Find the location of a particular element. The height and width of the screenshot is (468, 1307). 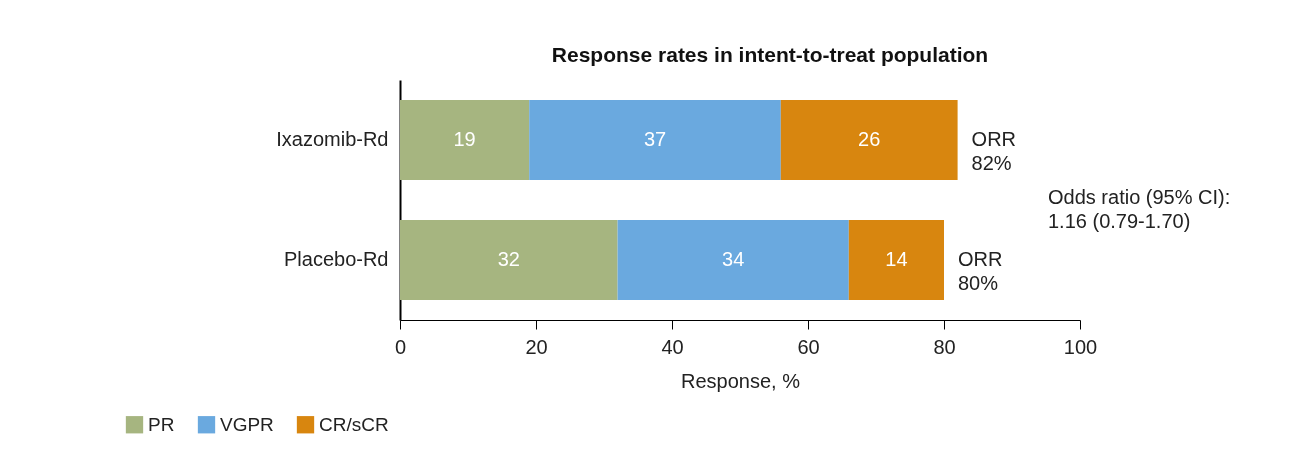

annotation: Odds ratio (95% CI): 1.16 (0.79-1.70) is located at coordinates (1139, 209).